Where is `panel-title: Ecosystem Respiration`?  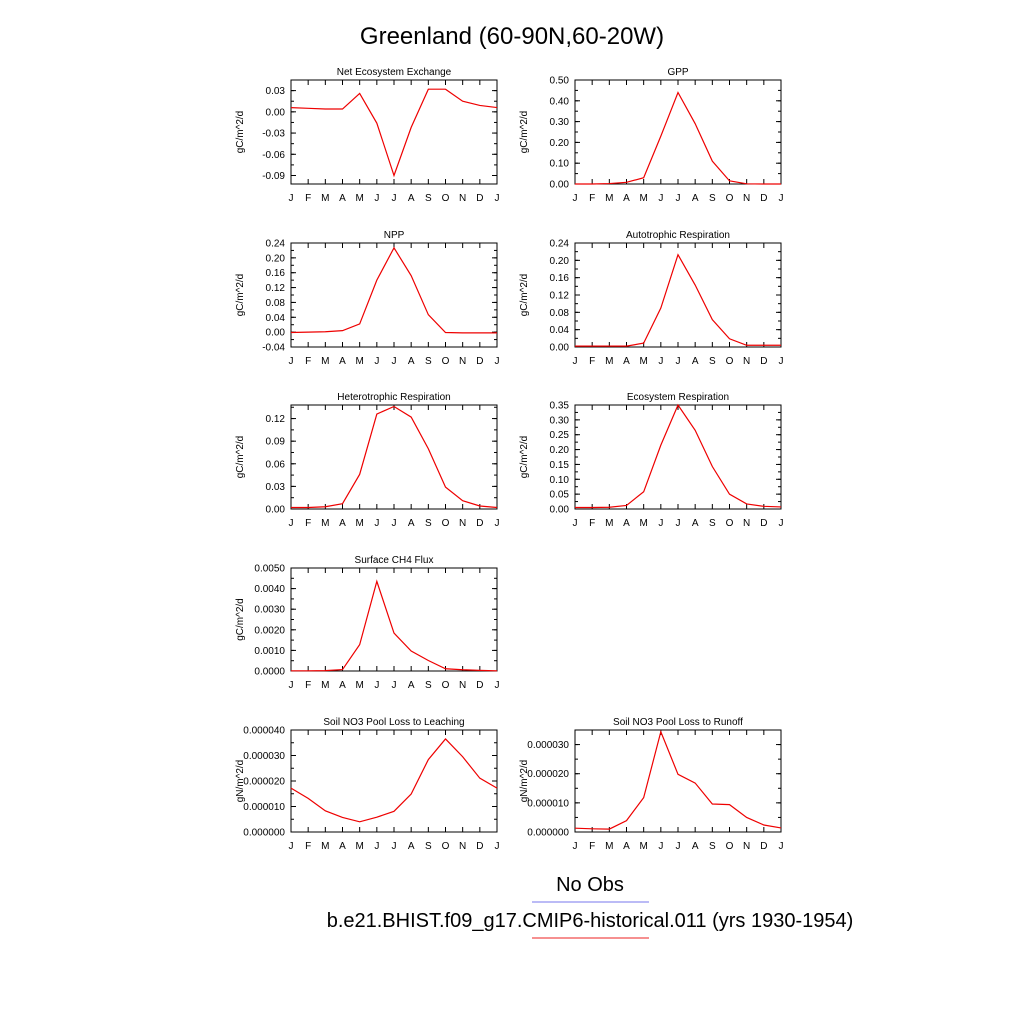
panel-title: Ecosystem Respiration is located at coordinates (678, 397).